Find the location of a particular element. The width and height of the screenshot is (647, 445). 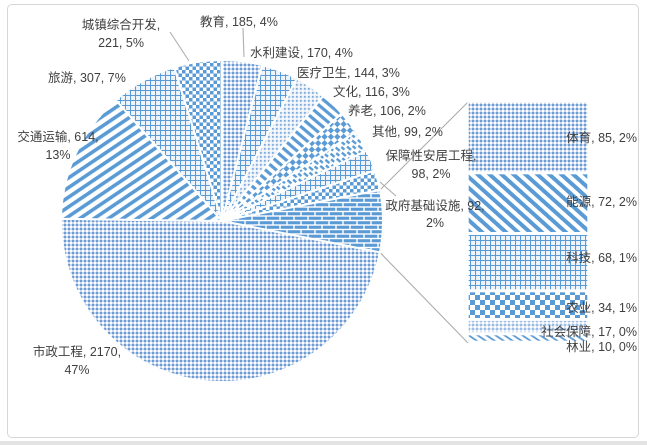

data-label-lvyou: 旅游, 307, 7% is located at coordinates (87, 78).